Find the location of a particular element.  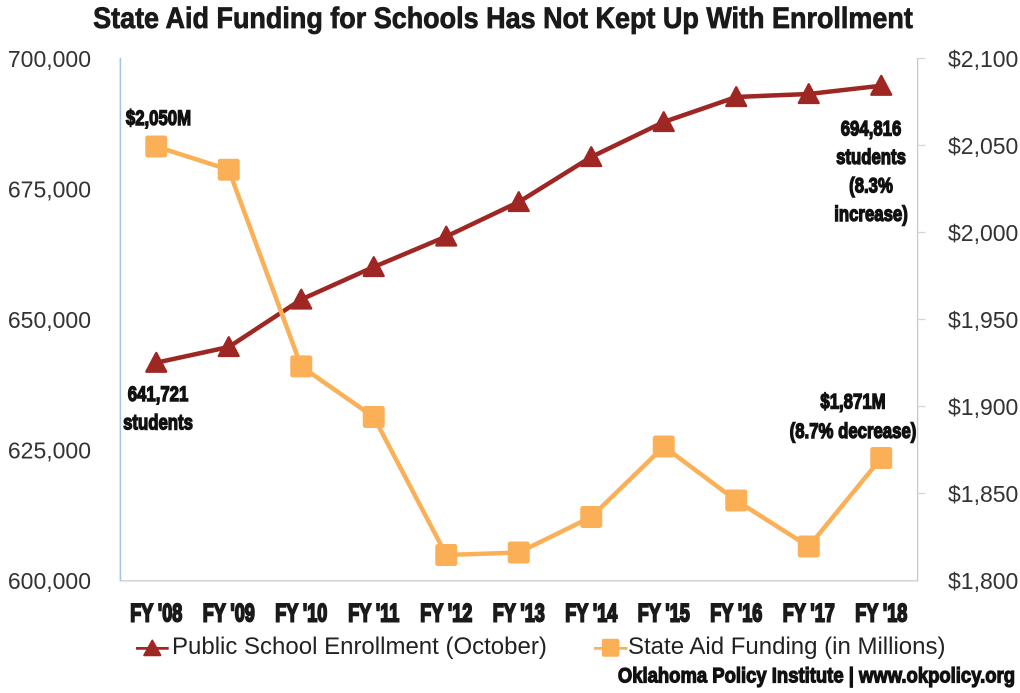

svg-text: FY '15 is located at coordinates (664, 612).